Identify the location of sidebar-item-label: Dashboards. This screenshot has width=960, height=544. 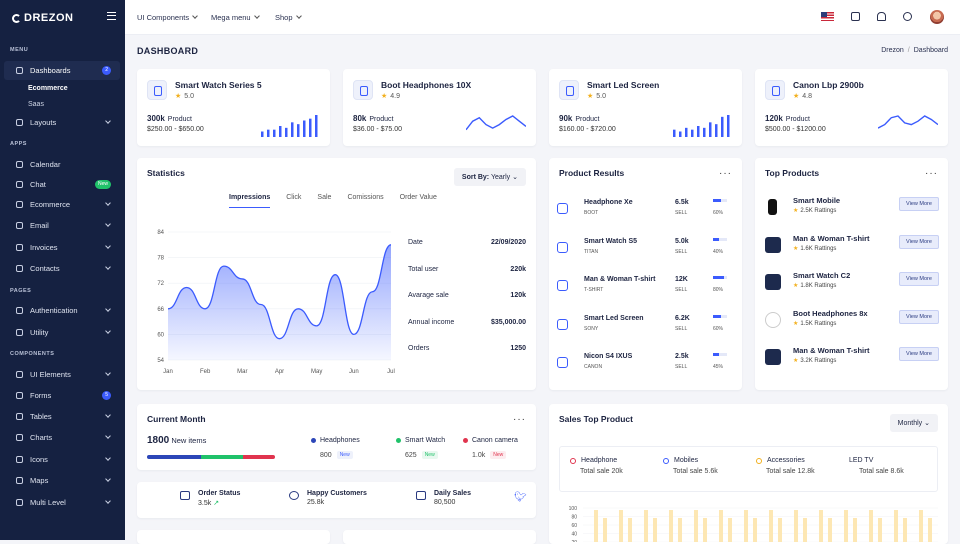
(50, 70).